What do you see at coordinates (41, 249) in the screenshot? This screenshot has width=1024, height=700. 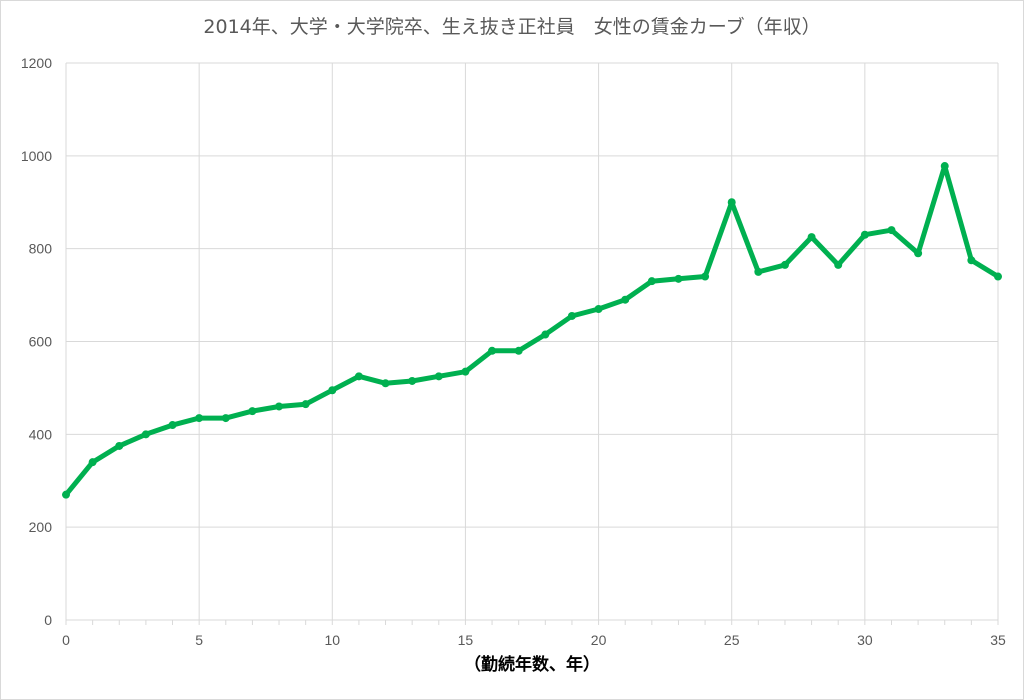 I see `y-tick-label: 800` at bounding box center [41, 249].